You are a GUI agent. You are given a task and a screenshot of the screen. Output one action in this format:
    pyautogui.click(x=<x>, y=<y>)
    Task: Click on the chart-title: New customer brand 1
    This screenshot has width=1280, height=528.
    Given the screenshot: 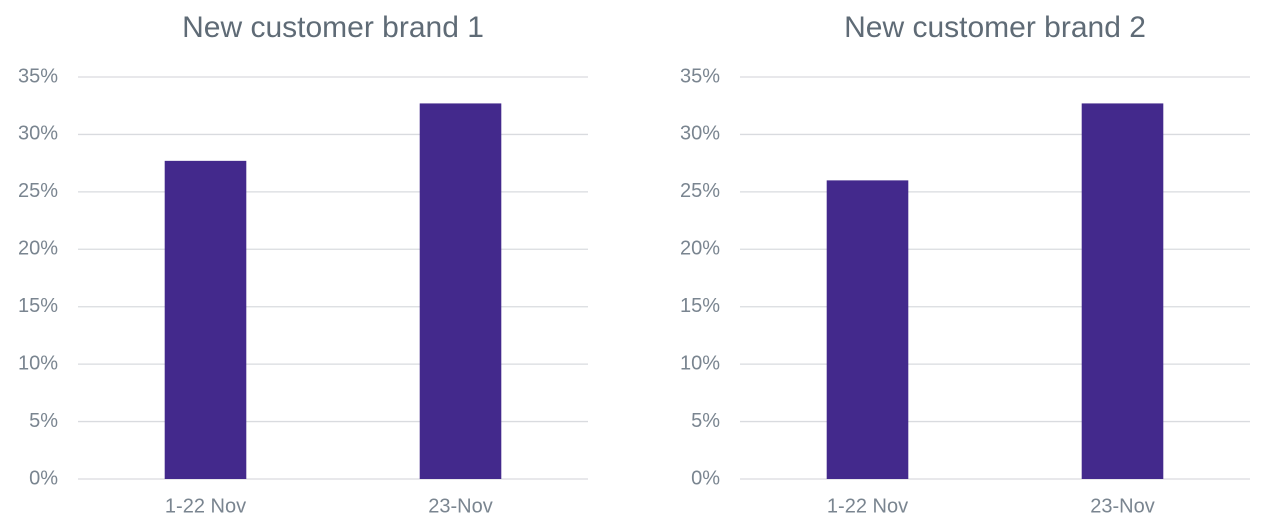 What is the action you would take?
    pyautogui.click(x=333, y=27)
    